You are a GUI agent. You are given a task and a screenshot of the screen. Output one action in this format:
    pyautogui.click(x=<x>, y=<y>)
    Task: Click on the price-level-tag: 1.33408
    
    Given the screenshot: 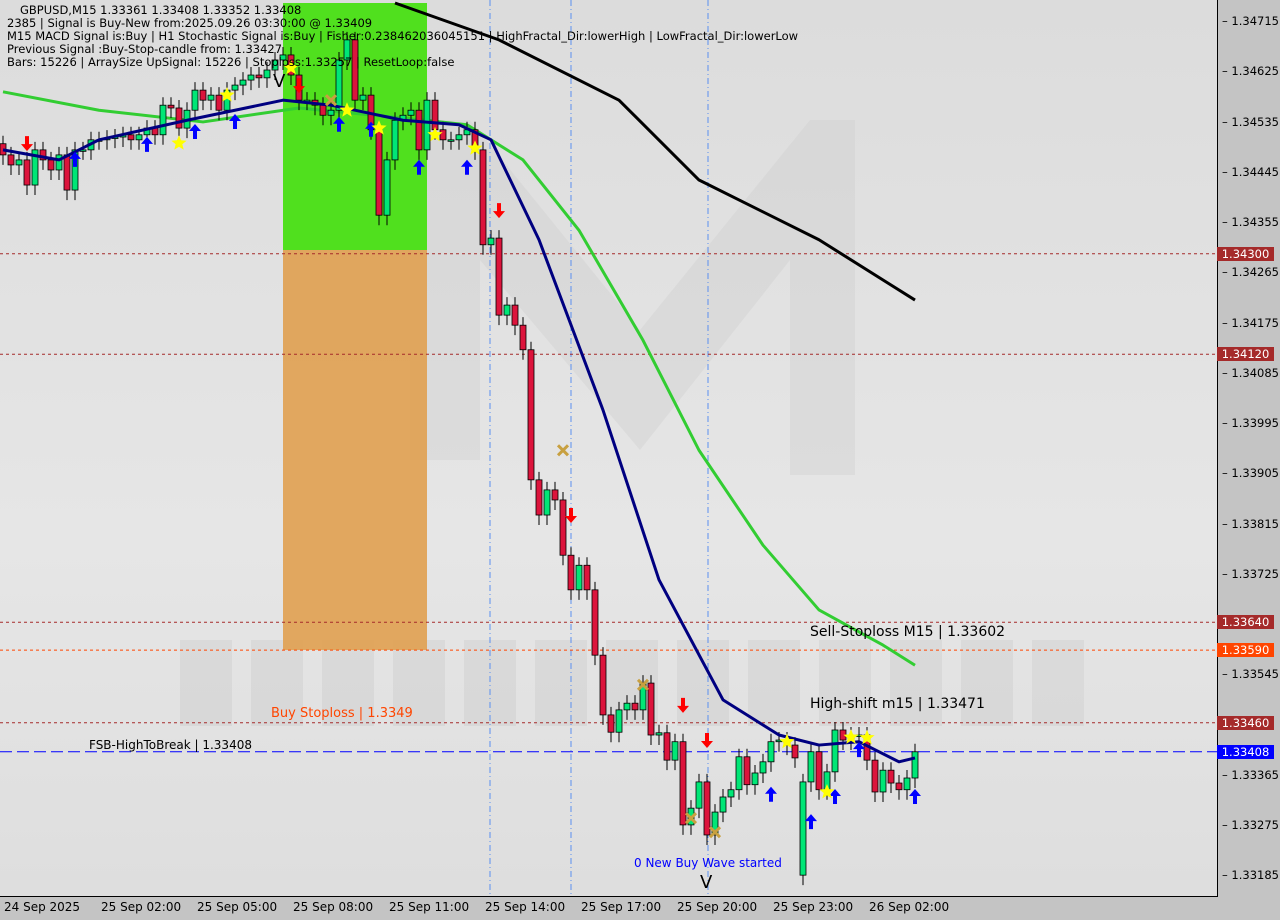 What is the action you would take?
    pyautogui.click(x=1245, y=751)
    